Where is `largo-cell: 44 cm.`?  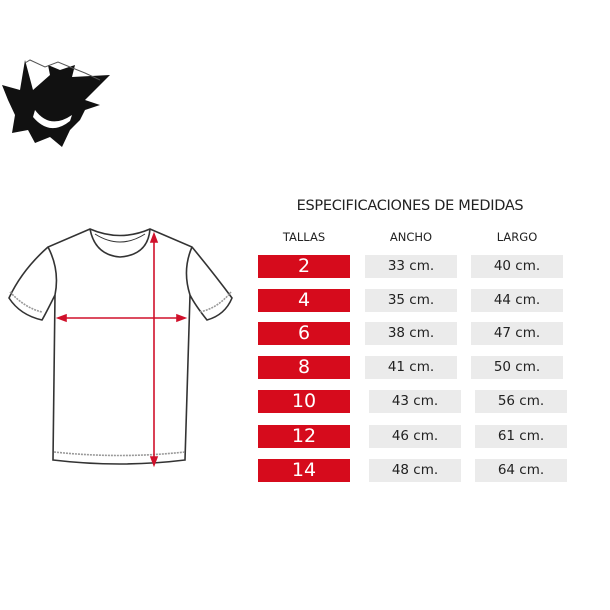
largo-cell: 44 cm. is located at coordinates (517, 300).